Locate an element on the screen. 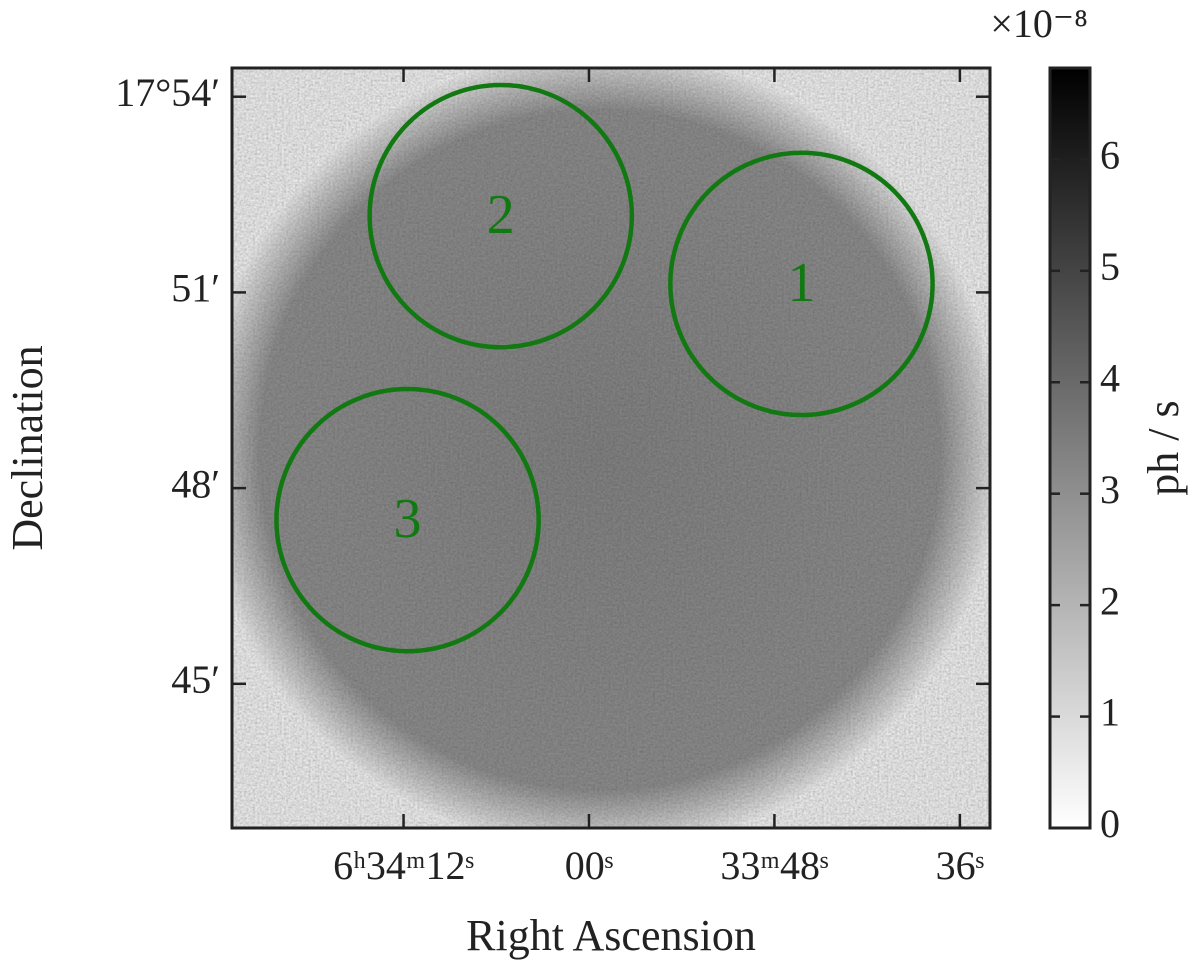 The image size is (1200, 979). region-label: 3 is located at coordinates (408, 519).